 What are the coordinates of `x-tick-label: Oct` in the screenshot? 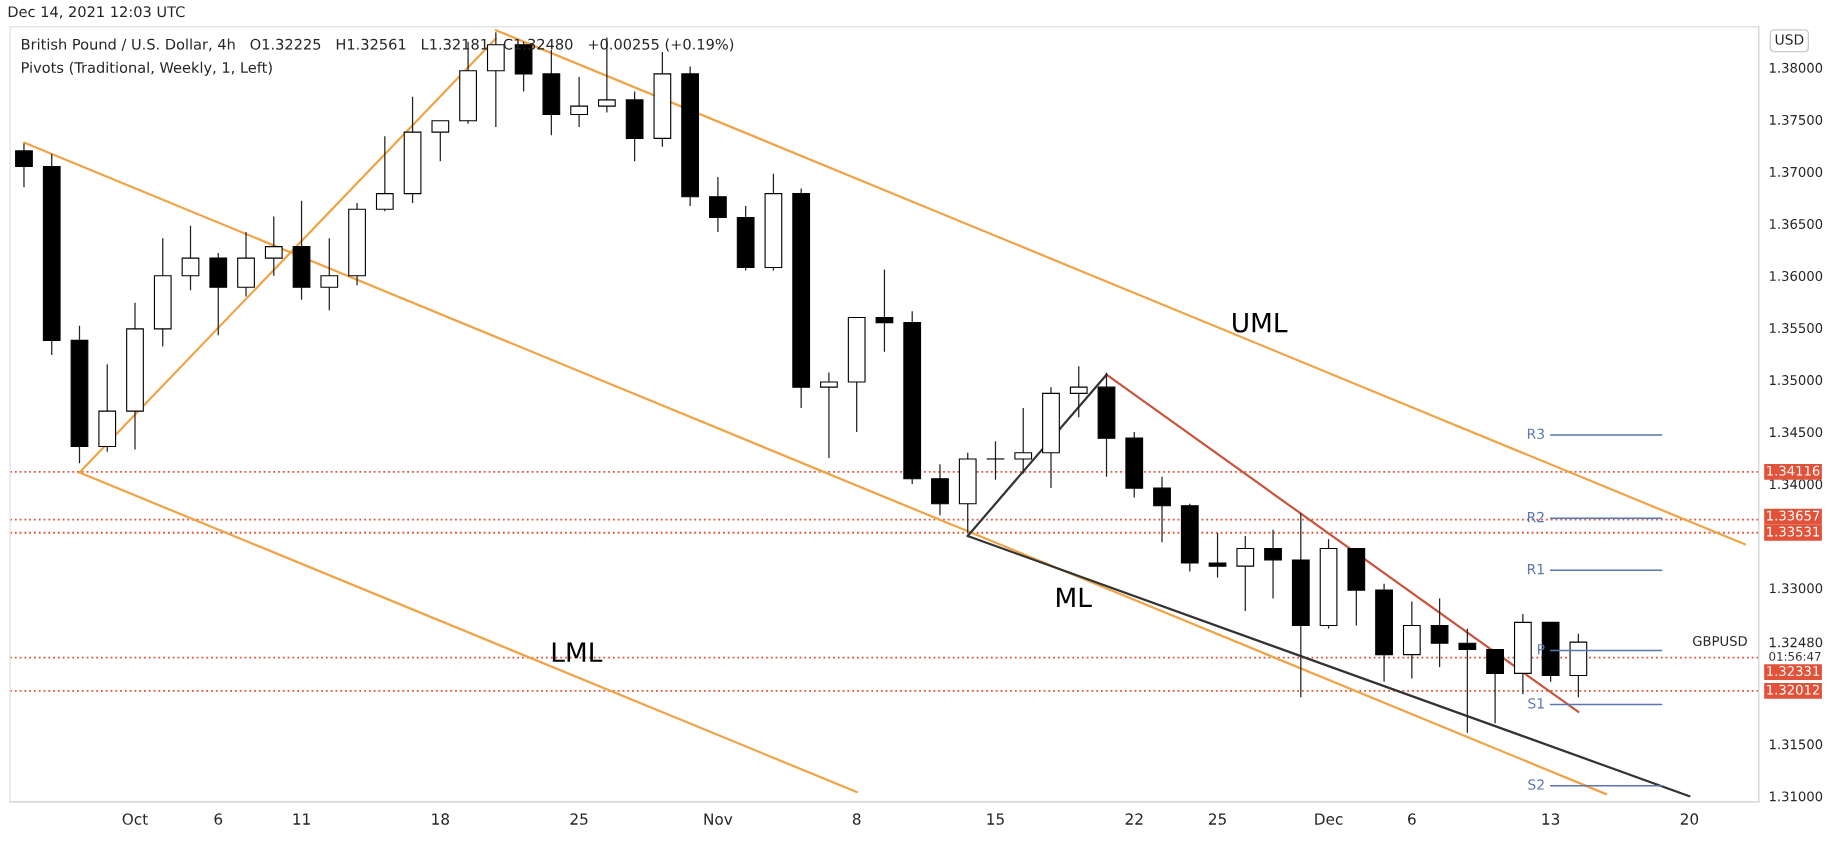 It's located at (135, 819).